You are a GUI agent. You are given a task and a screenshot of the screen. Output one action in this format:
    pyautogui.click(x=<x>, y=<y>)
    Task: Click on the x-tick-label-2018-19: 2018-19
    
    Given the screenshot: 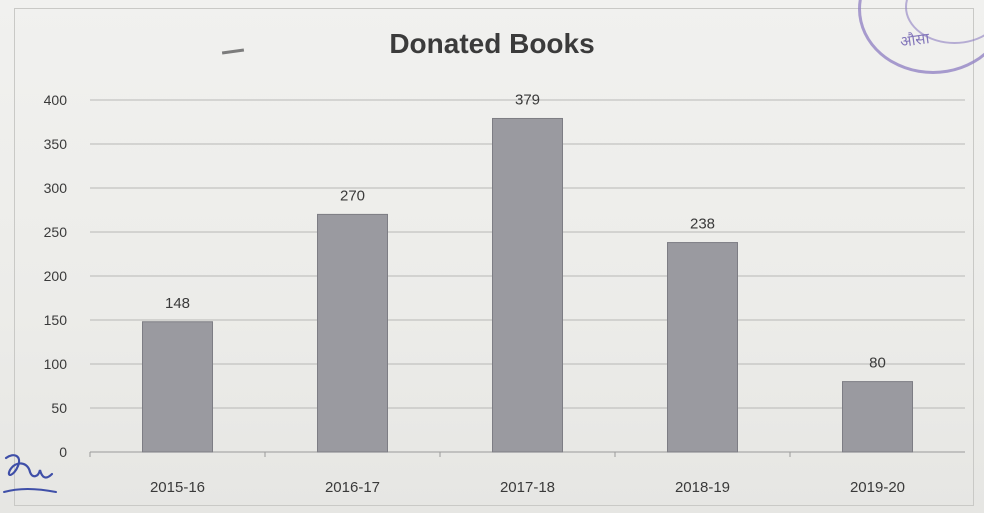 What is the action you would take?
    pyautogui.click(x=702, y=487)
    